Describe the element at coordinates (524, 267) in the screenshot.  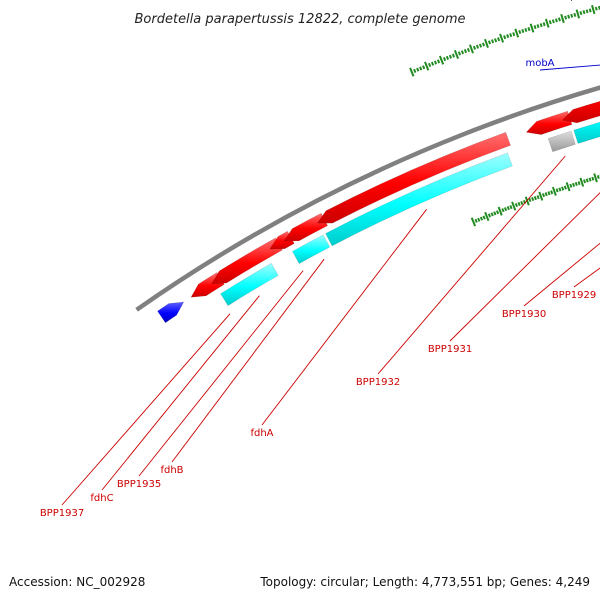
I see `leader-bpp1931` at that location.